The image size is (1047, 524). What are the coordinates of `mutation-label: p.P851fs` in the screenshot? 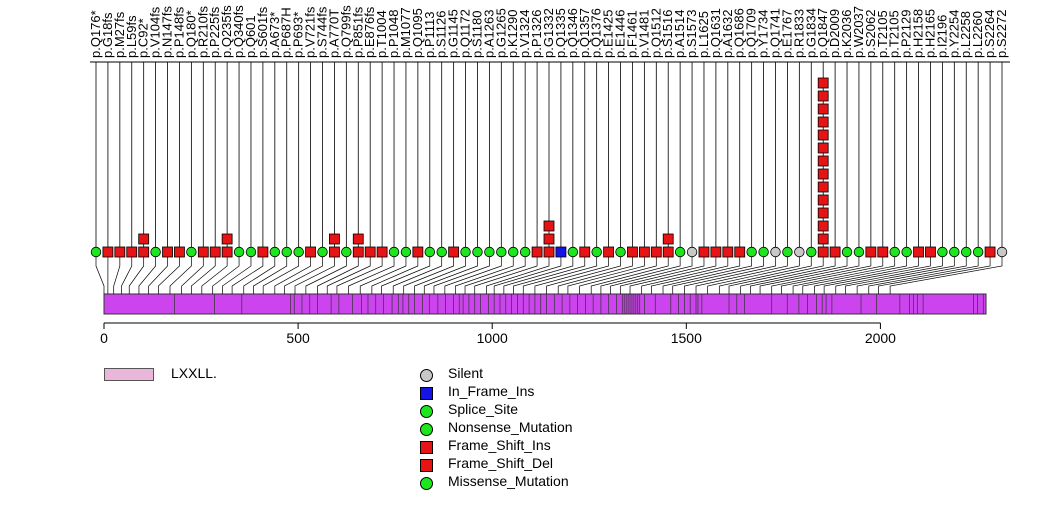 It's located at (357, 32).